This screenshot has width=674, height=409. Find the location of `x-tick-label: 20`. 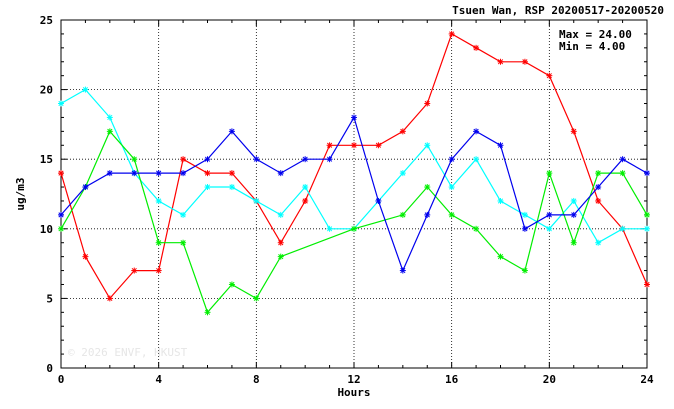

x-tick-label: 20 is located at coordinates (549, 379).